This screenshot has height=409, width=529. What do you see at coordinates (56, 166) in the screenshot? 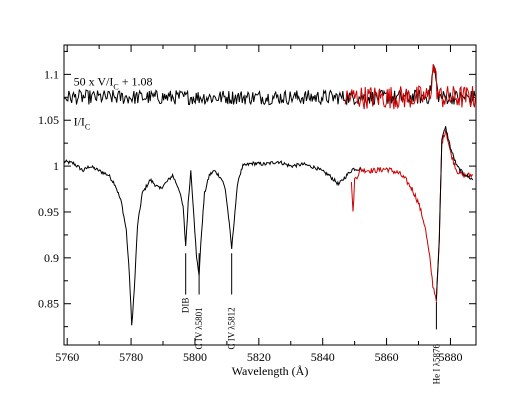
I see `y-tick-label: 1` at bounding box center [56, 166].